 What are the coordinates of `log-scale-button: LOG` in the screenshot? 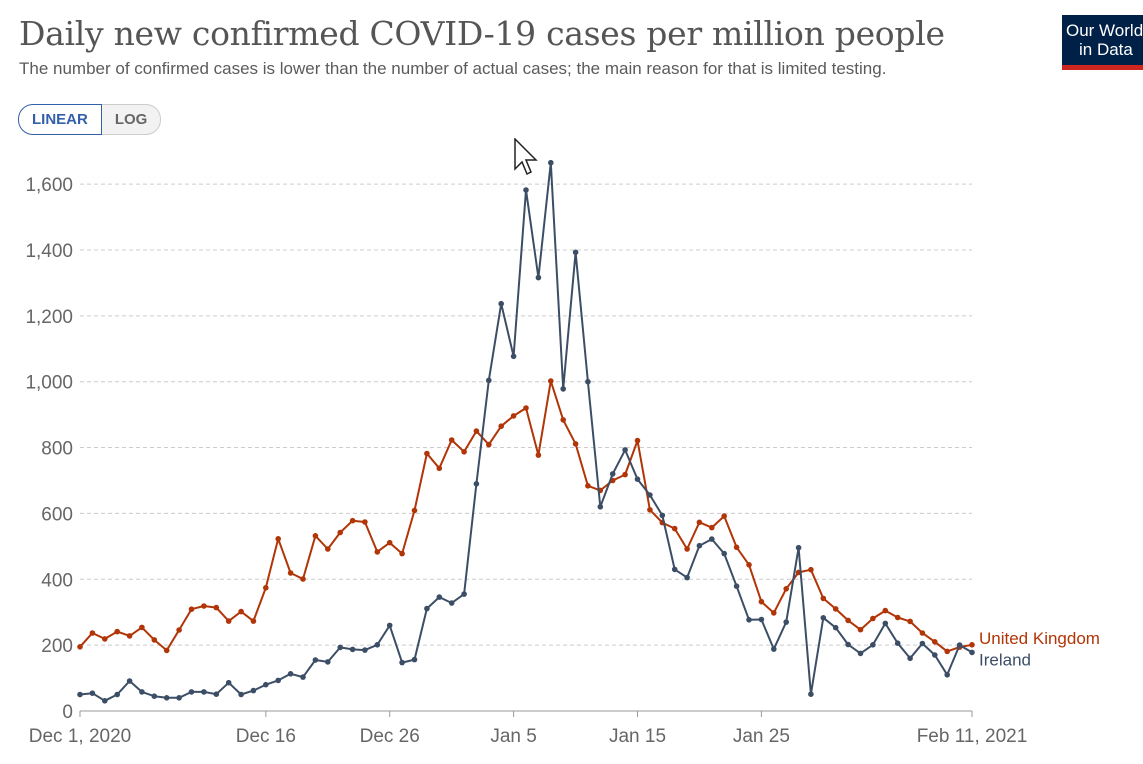 It's located at (131, 119).